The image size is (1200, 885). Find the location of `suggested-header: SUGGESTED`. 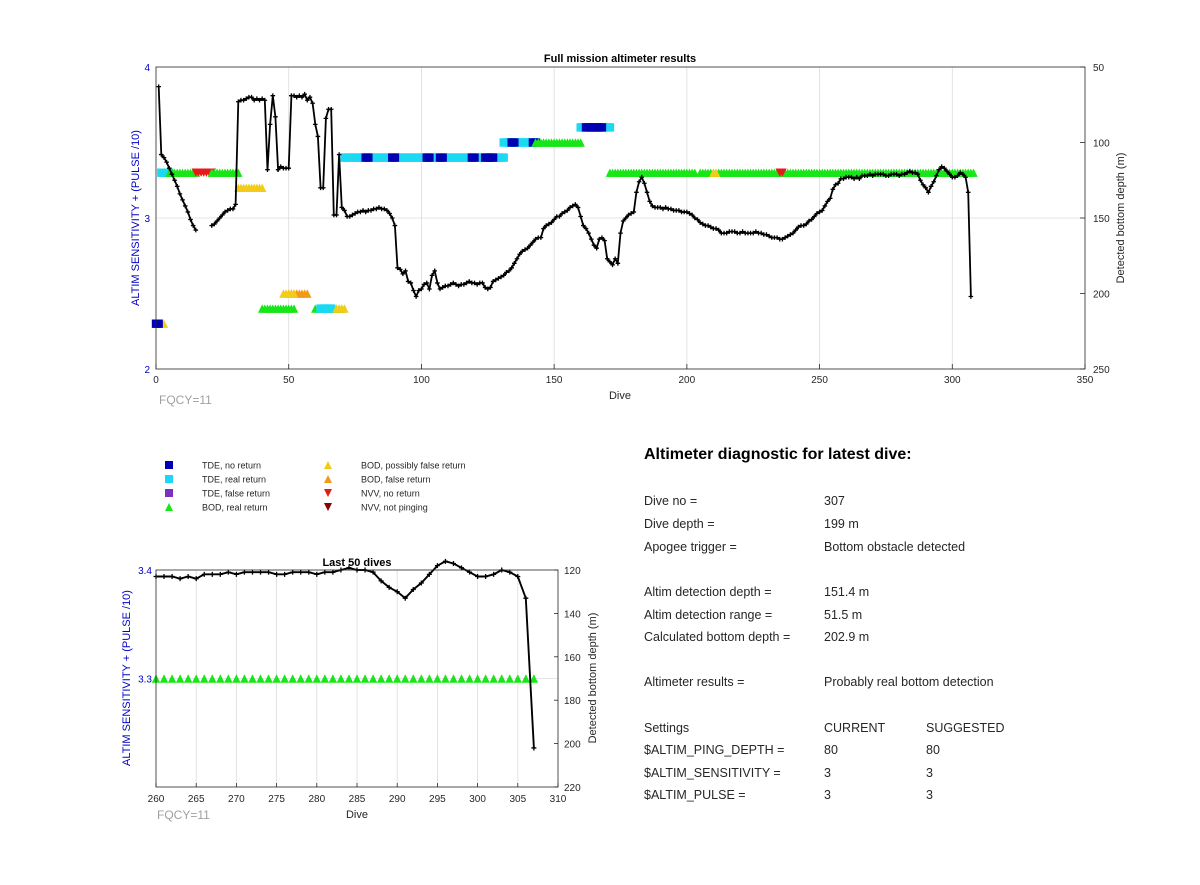

suggested-header: SUGGESTED is located at coordinates (965, 728).